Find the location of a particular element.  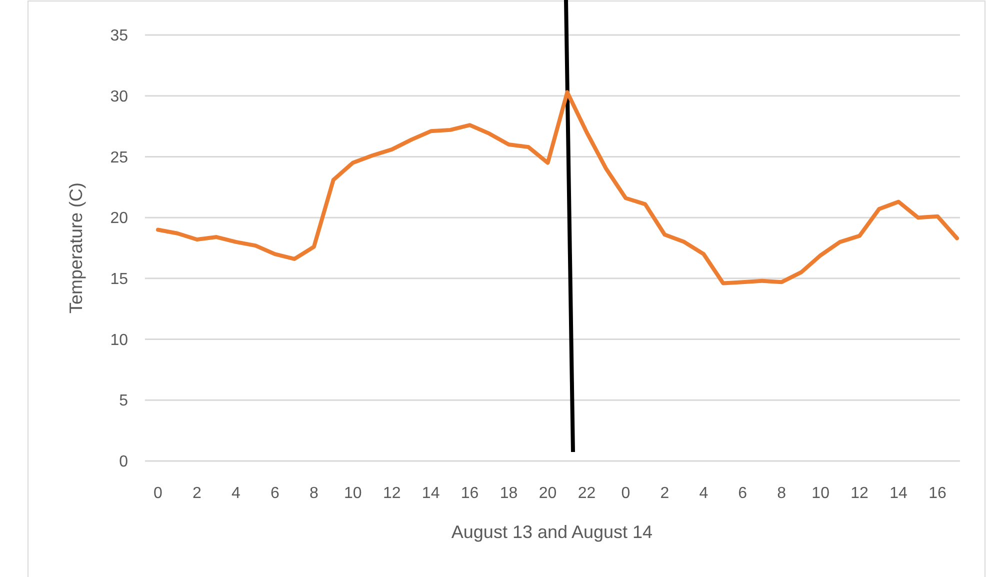

y-tick-label: 35 is located at coordinates (119, 36).